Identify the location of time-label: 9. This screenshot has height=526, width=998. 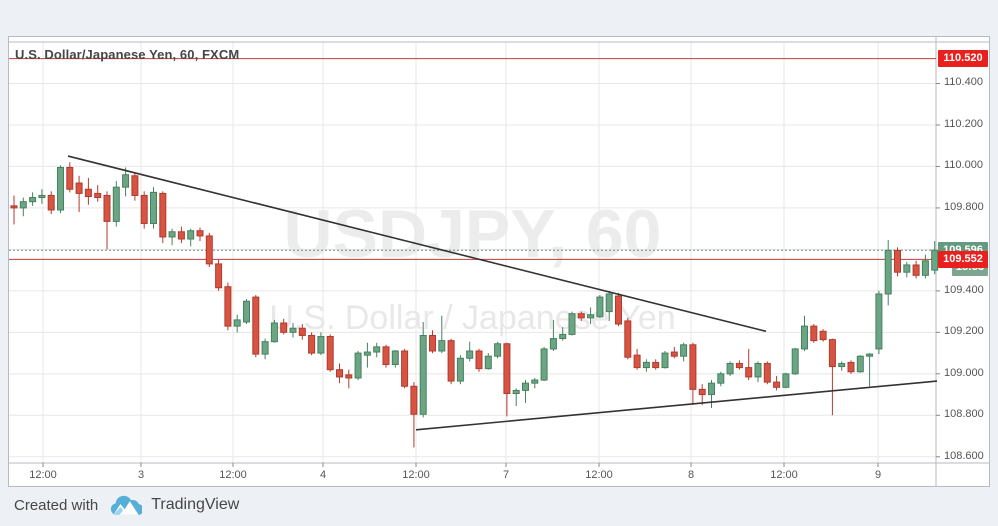
(878, 475).